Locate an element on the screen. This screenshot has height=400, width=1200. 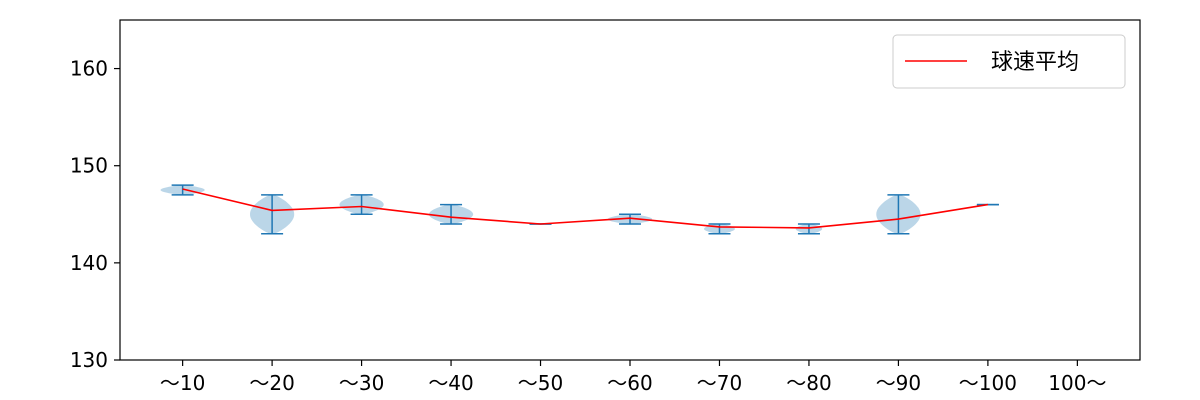
average-speed-line is located at coordinates (585, 208).